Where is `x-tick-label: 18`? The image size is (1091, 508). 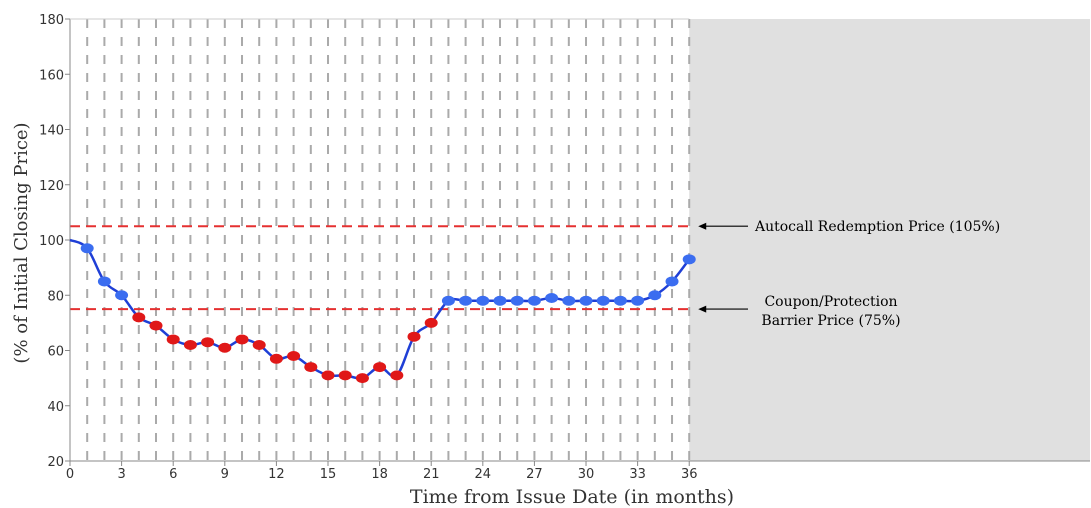
x-tick-label: 18 is located at coordinates (379, 474).